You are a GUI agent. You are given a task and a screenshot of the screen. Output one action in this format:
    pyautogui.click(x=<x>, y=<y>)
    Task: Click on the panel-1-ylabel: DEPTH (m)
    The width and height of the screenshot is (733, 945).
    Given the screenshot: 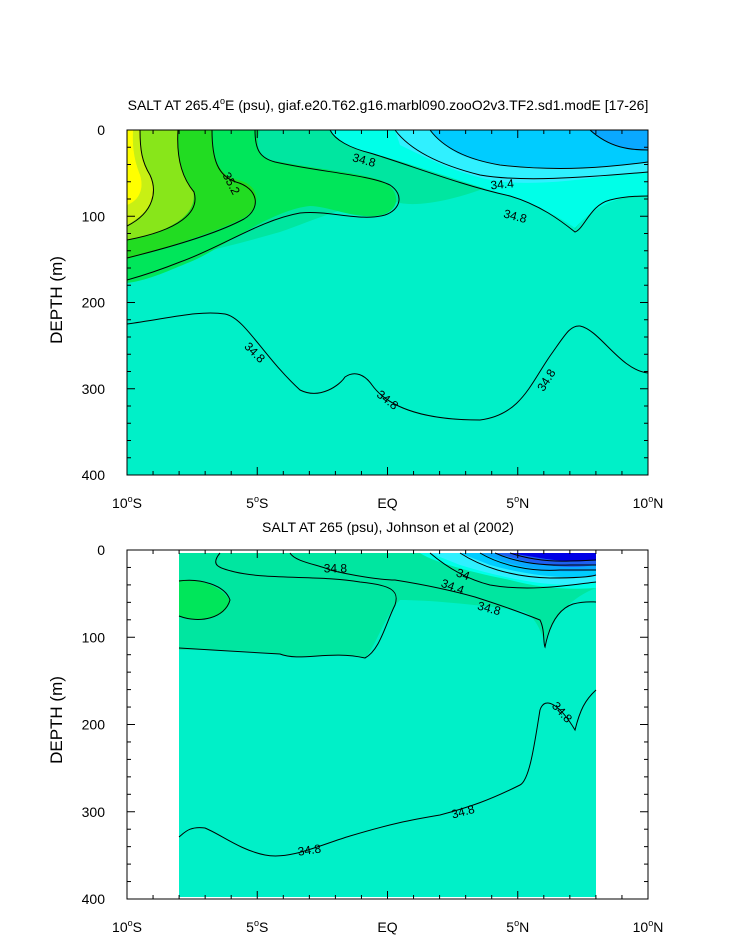 What is the action you would take?
    pyautogui.click(x=56, y=300)
    